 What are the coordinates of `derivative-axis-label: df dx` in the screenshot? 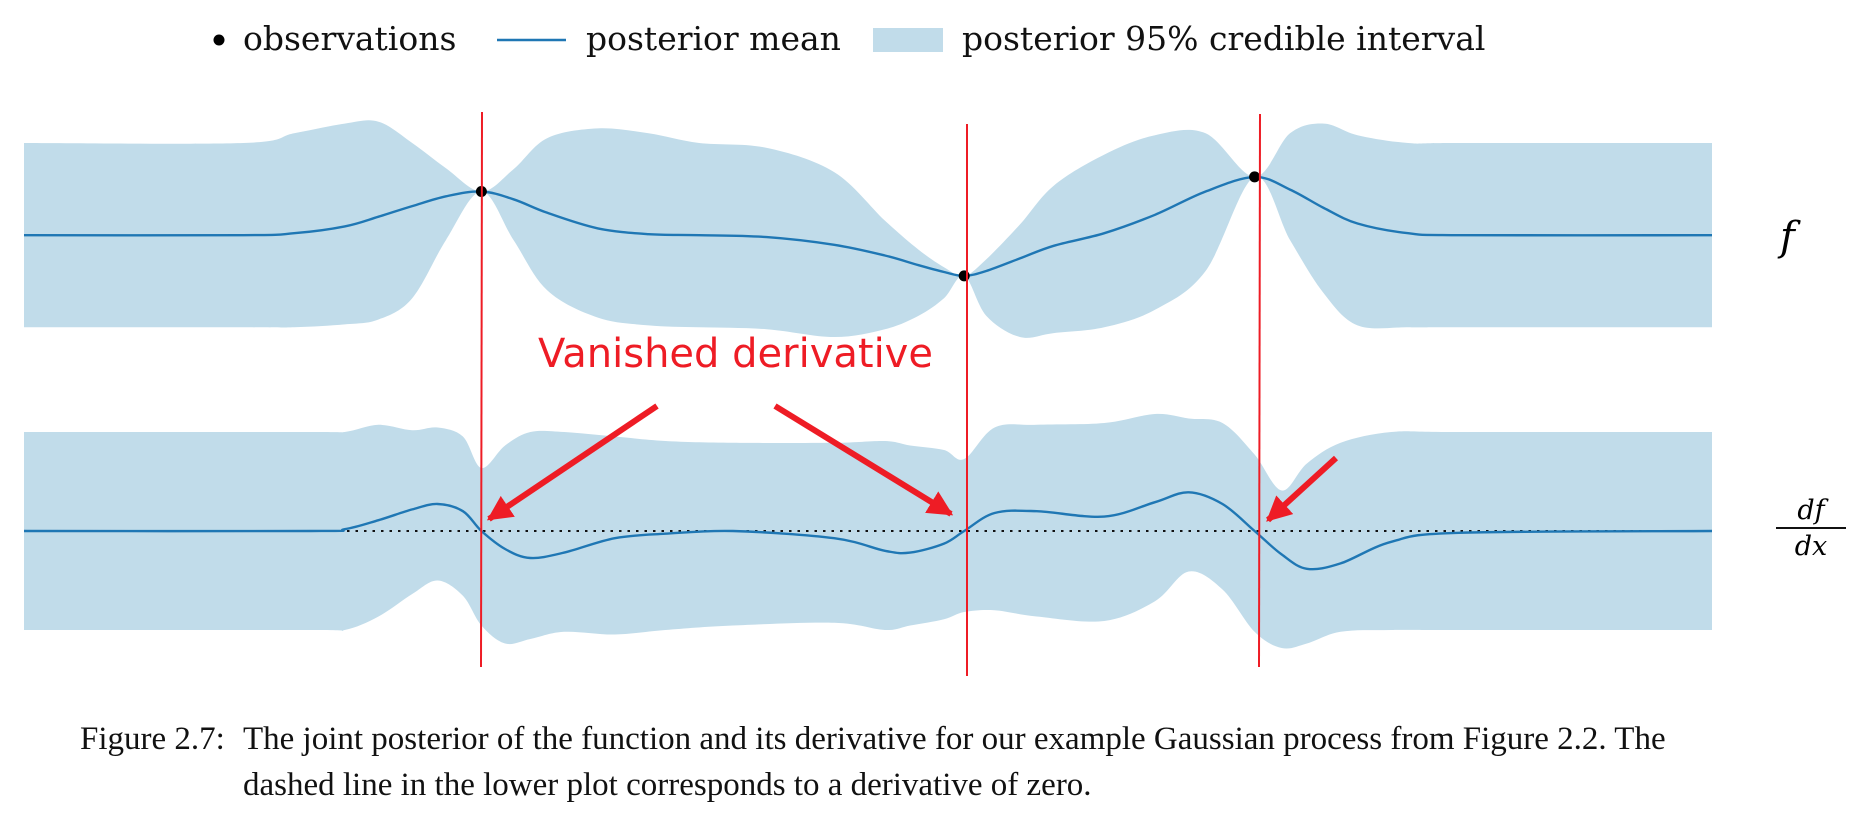 It's located at (1811, 528).